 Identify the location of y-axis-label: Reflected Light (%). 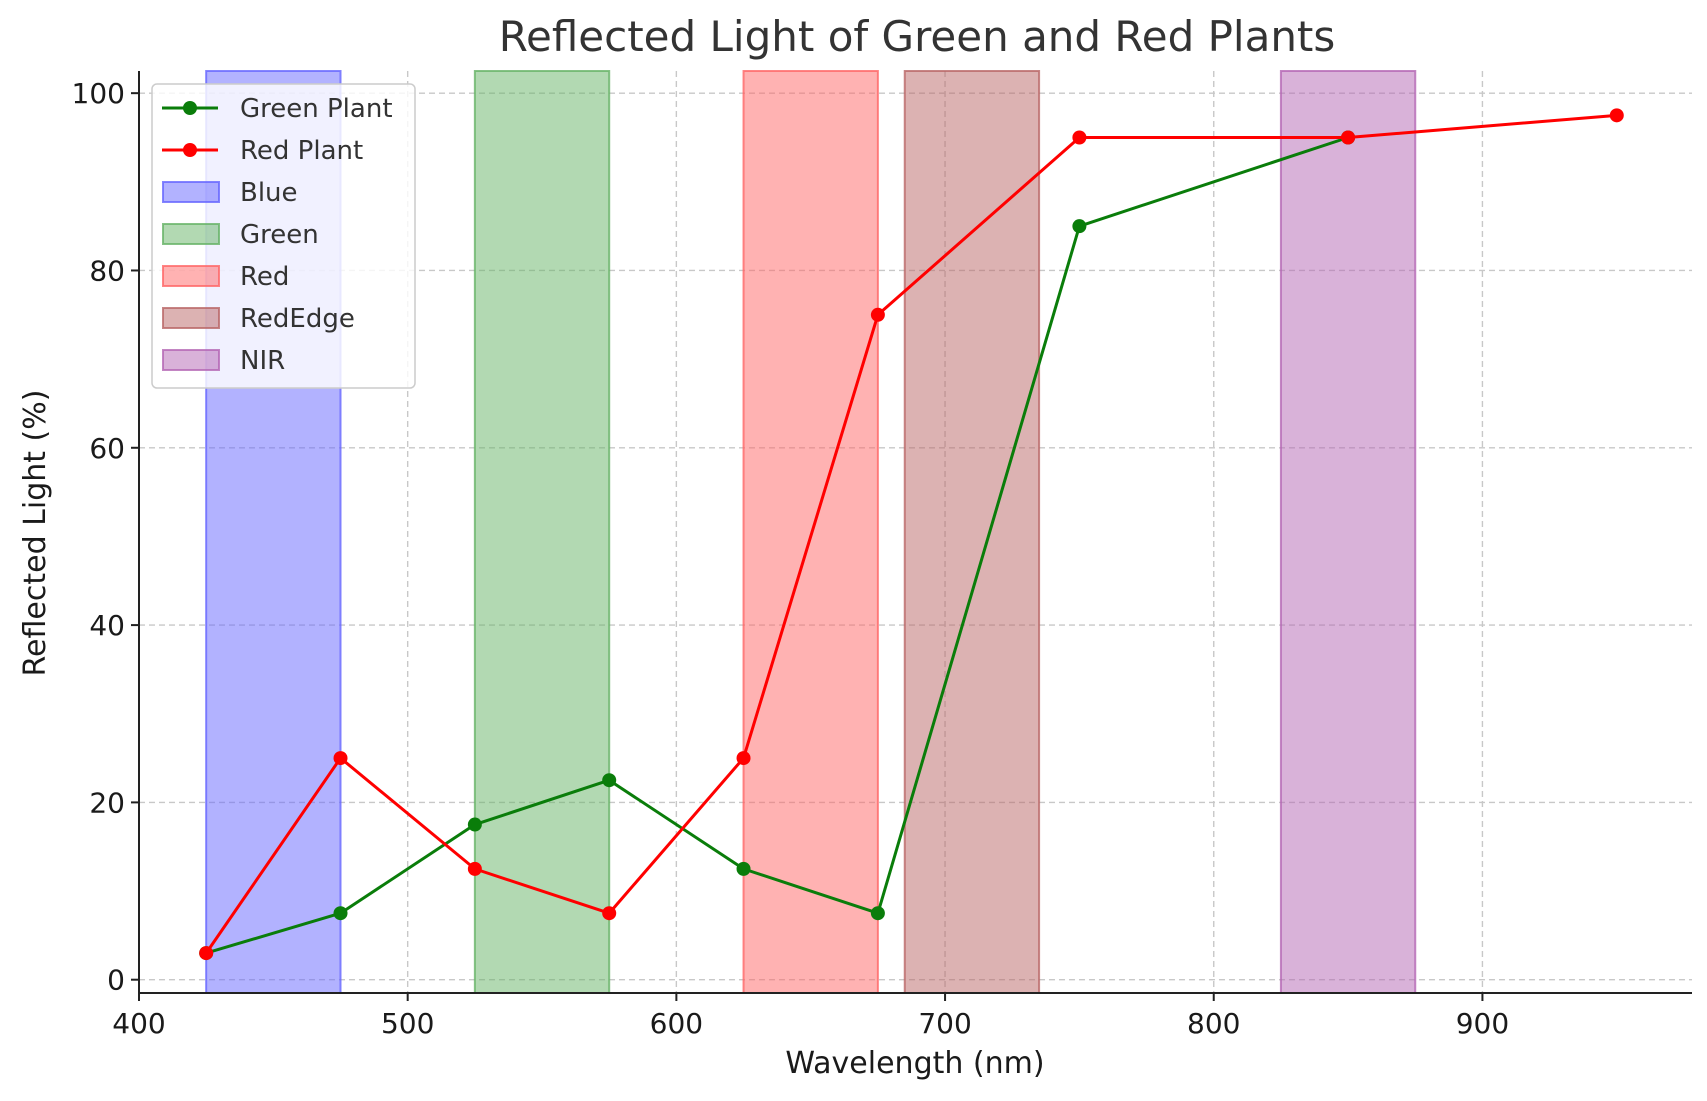
(35, 533).